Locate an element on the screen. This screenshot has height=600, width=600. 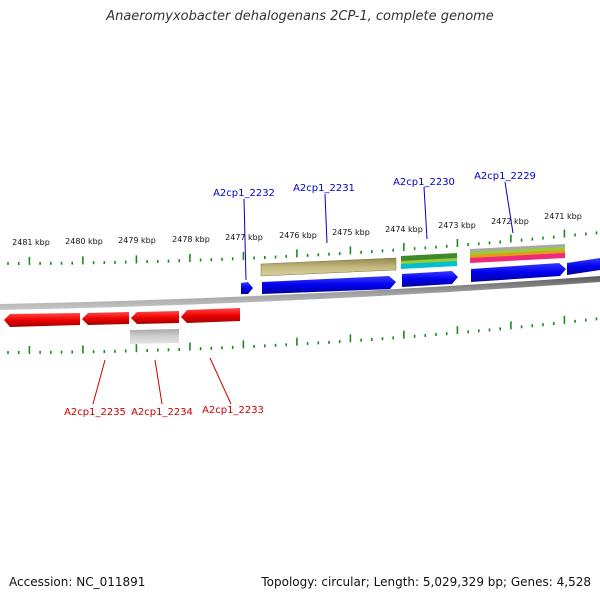
tick-label: 2473 kbp is located at coordinates (457, 225).